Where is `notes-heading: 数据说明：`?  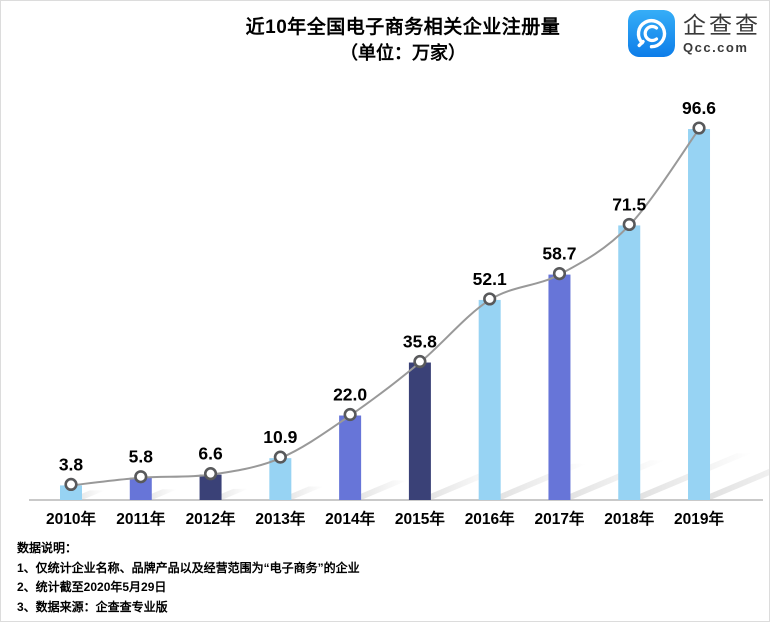 notes-heading: 数据说明： is located at coordinates (47, 548).